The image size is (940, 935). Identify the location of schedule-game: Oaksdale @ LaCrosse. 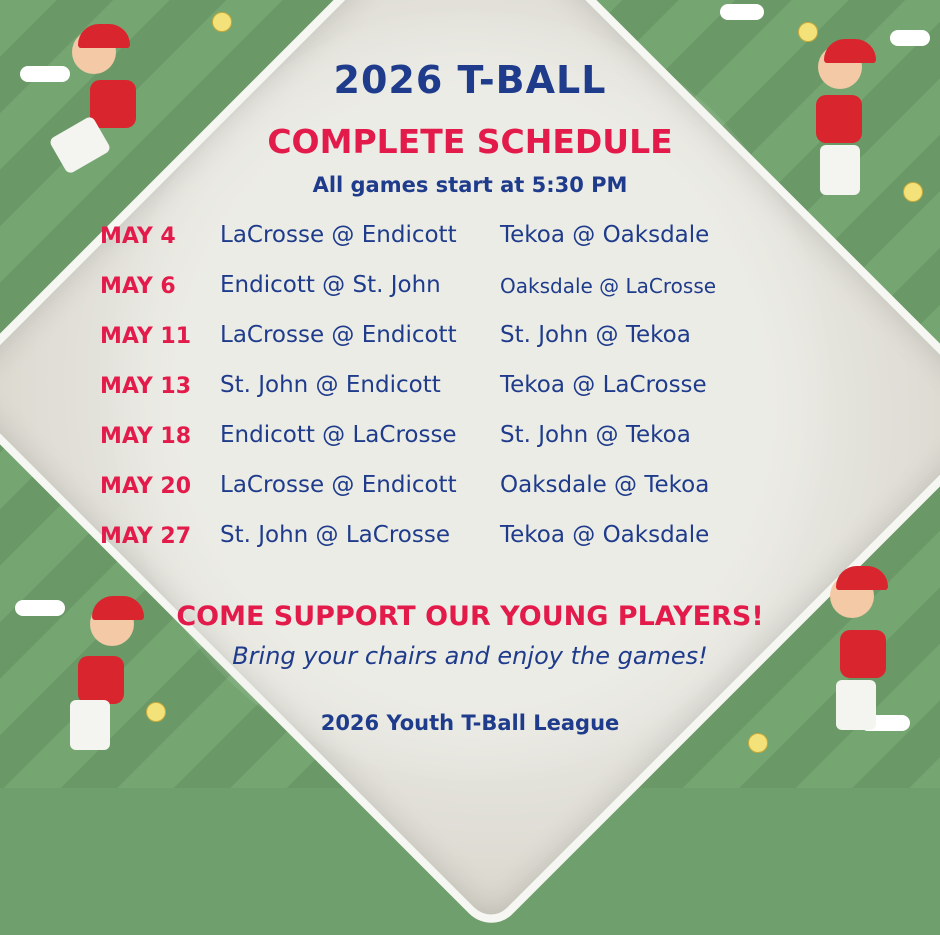
(608, 286).